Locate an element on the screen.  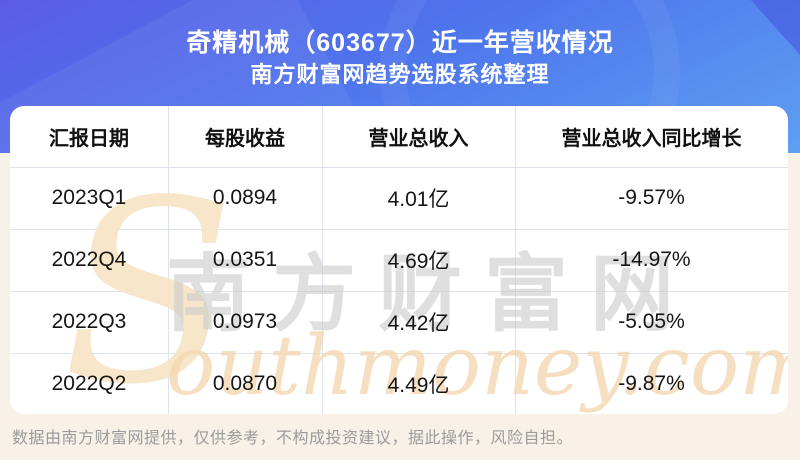
table-cell-period: 2022Q4 is located at coordinates (89, 259).